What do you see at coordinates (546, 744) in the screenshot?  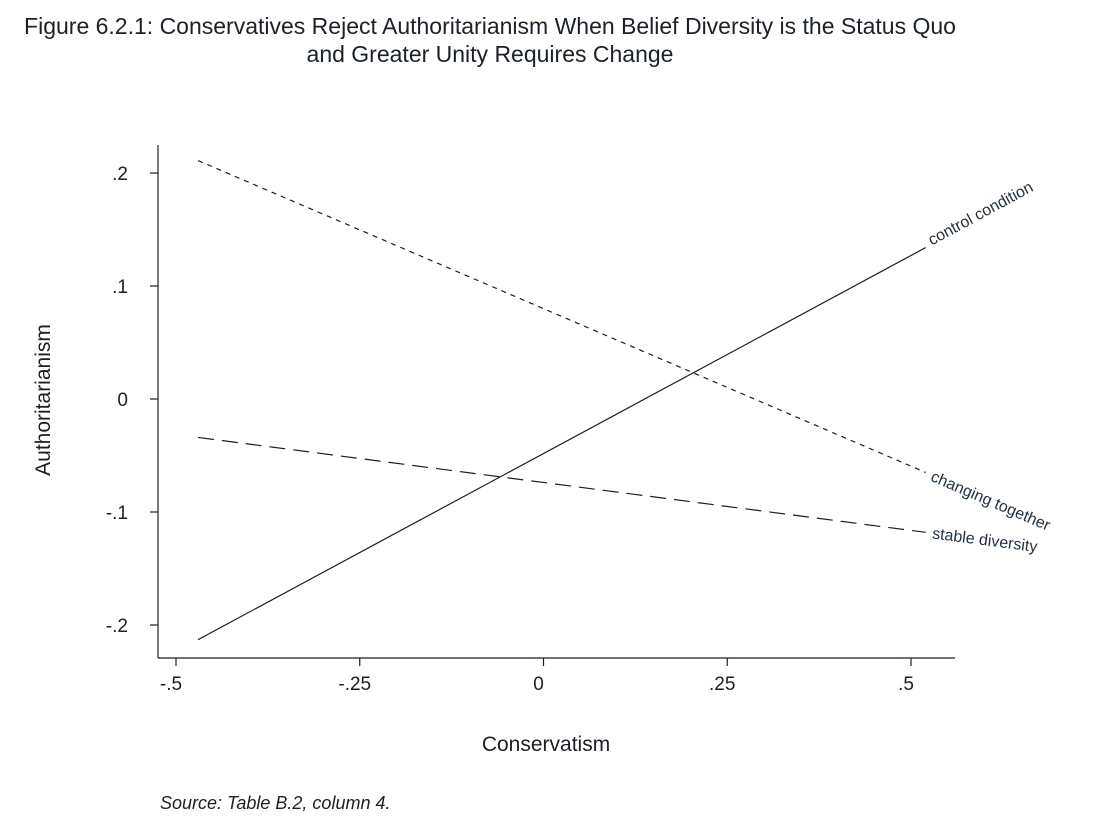 I see `x-axis-title: Conservatism` at bounding box center [546, 744].